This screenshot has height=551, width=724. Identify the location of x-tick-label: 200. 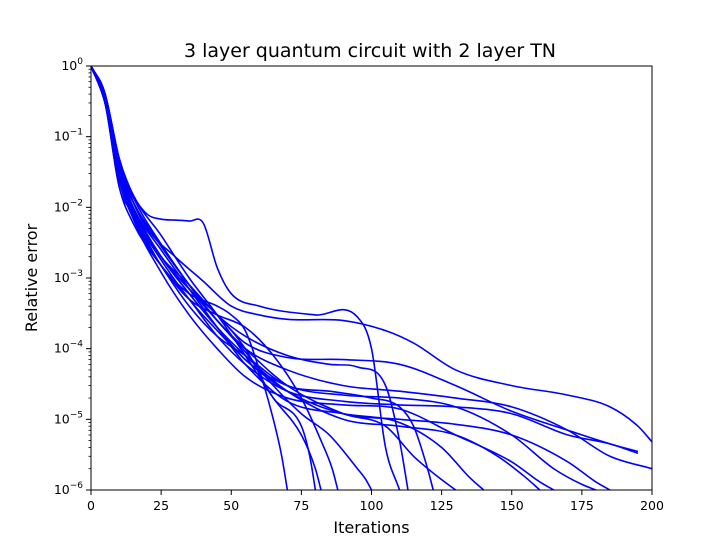
(652, 505).